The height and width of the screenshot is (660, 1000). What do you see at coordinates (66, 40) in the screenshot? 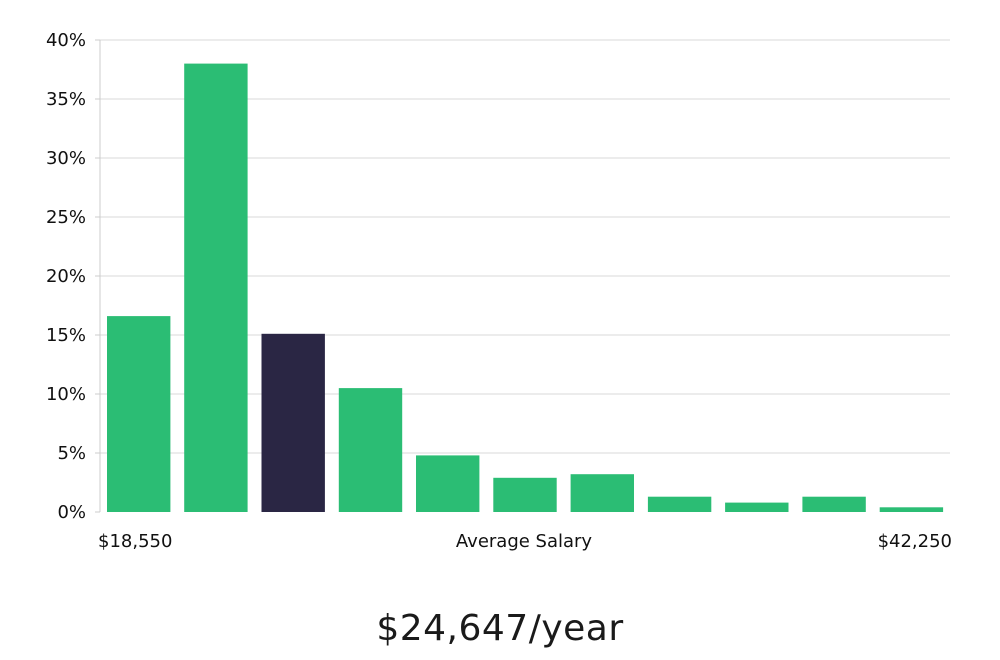
I see `y-tick-label: 40%` at bounding box center [66, 40].